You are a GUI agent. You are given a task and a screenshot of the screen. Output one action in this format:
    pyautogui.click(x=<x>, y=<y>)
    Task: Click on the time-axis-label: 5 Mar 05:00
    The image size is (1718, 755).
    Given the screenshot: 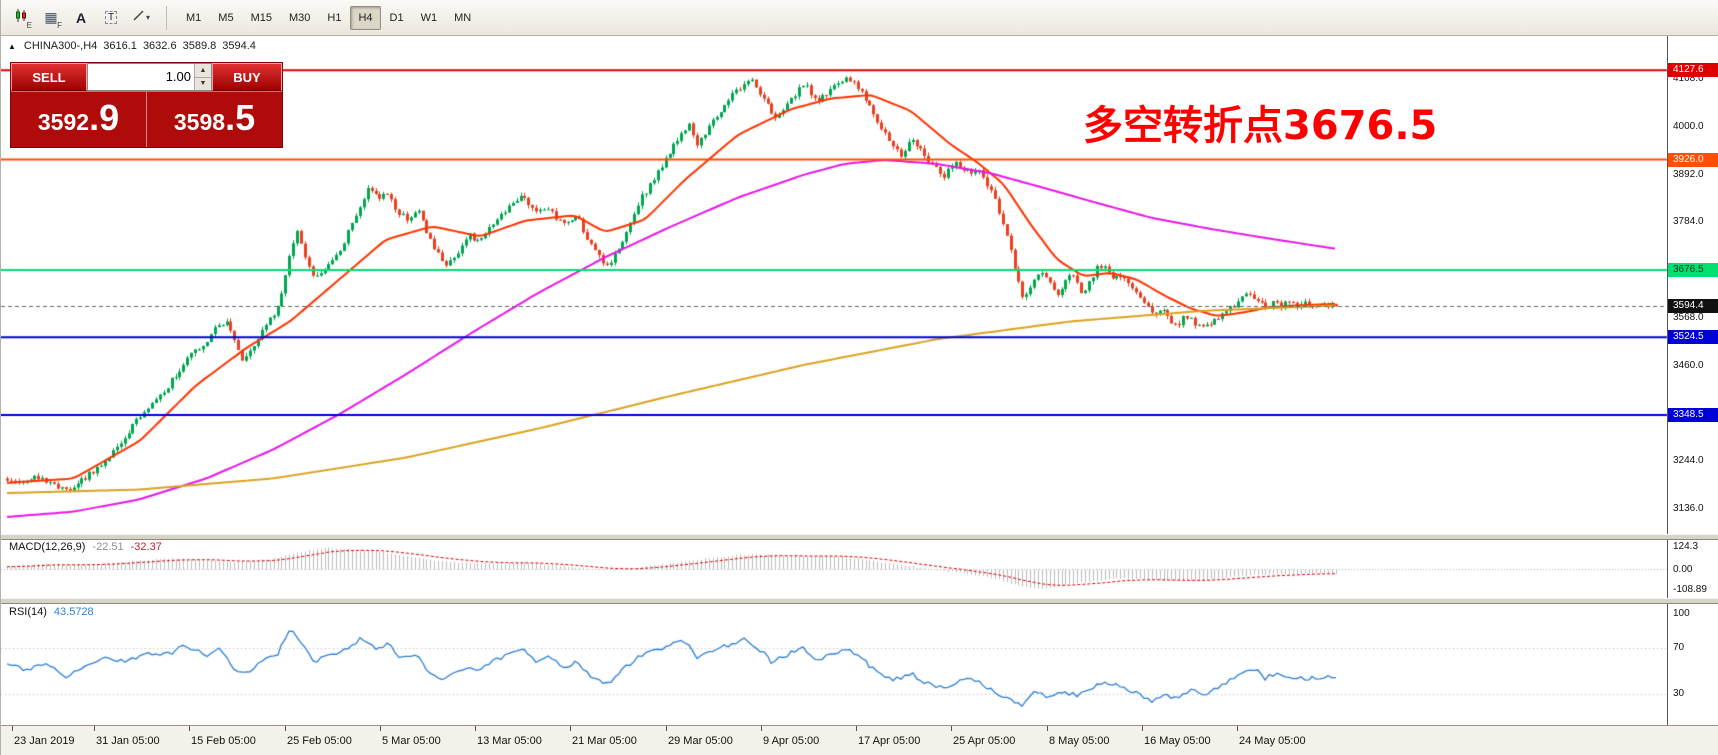 What is the action you would take?
    pyautogui.click(x=411, y=741)
    